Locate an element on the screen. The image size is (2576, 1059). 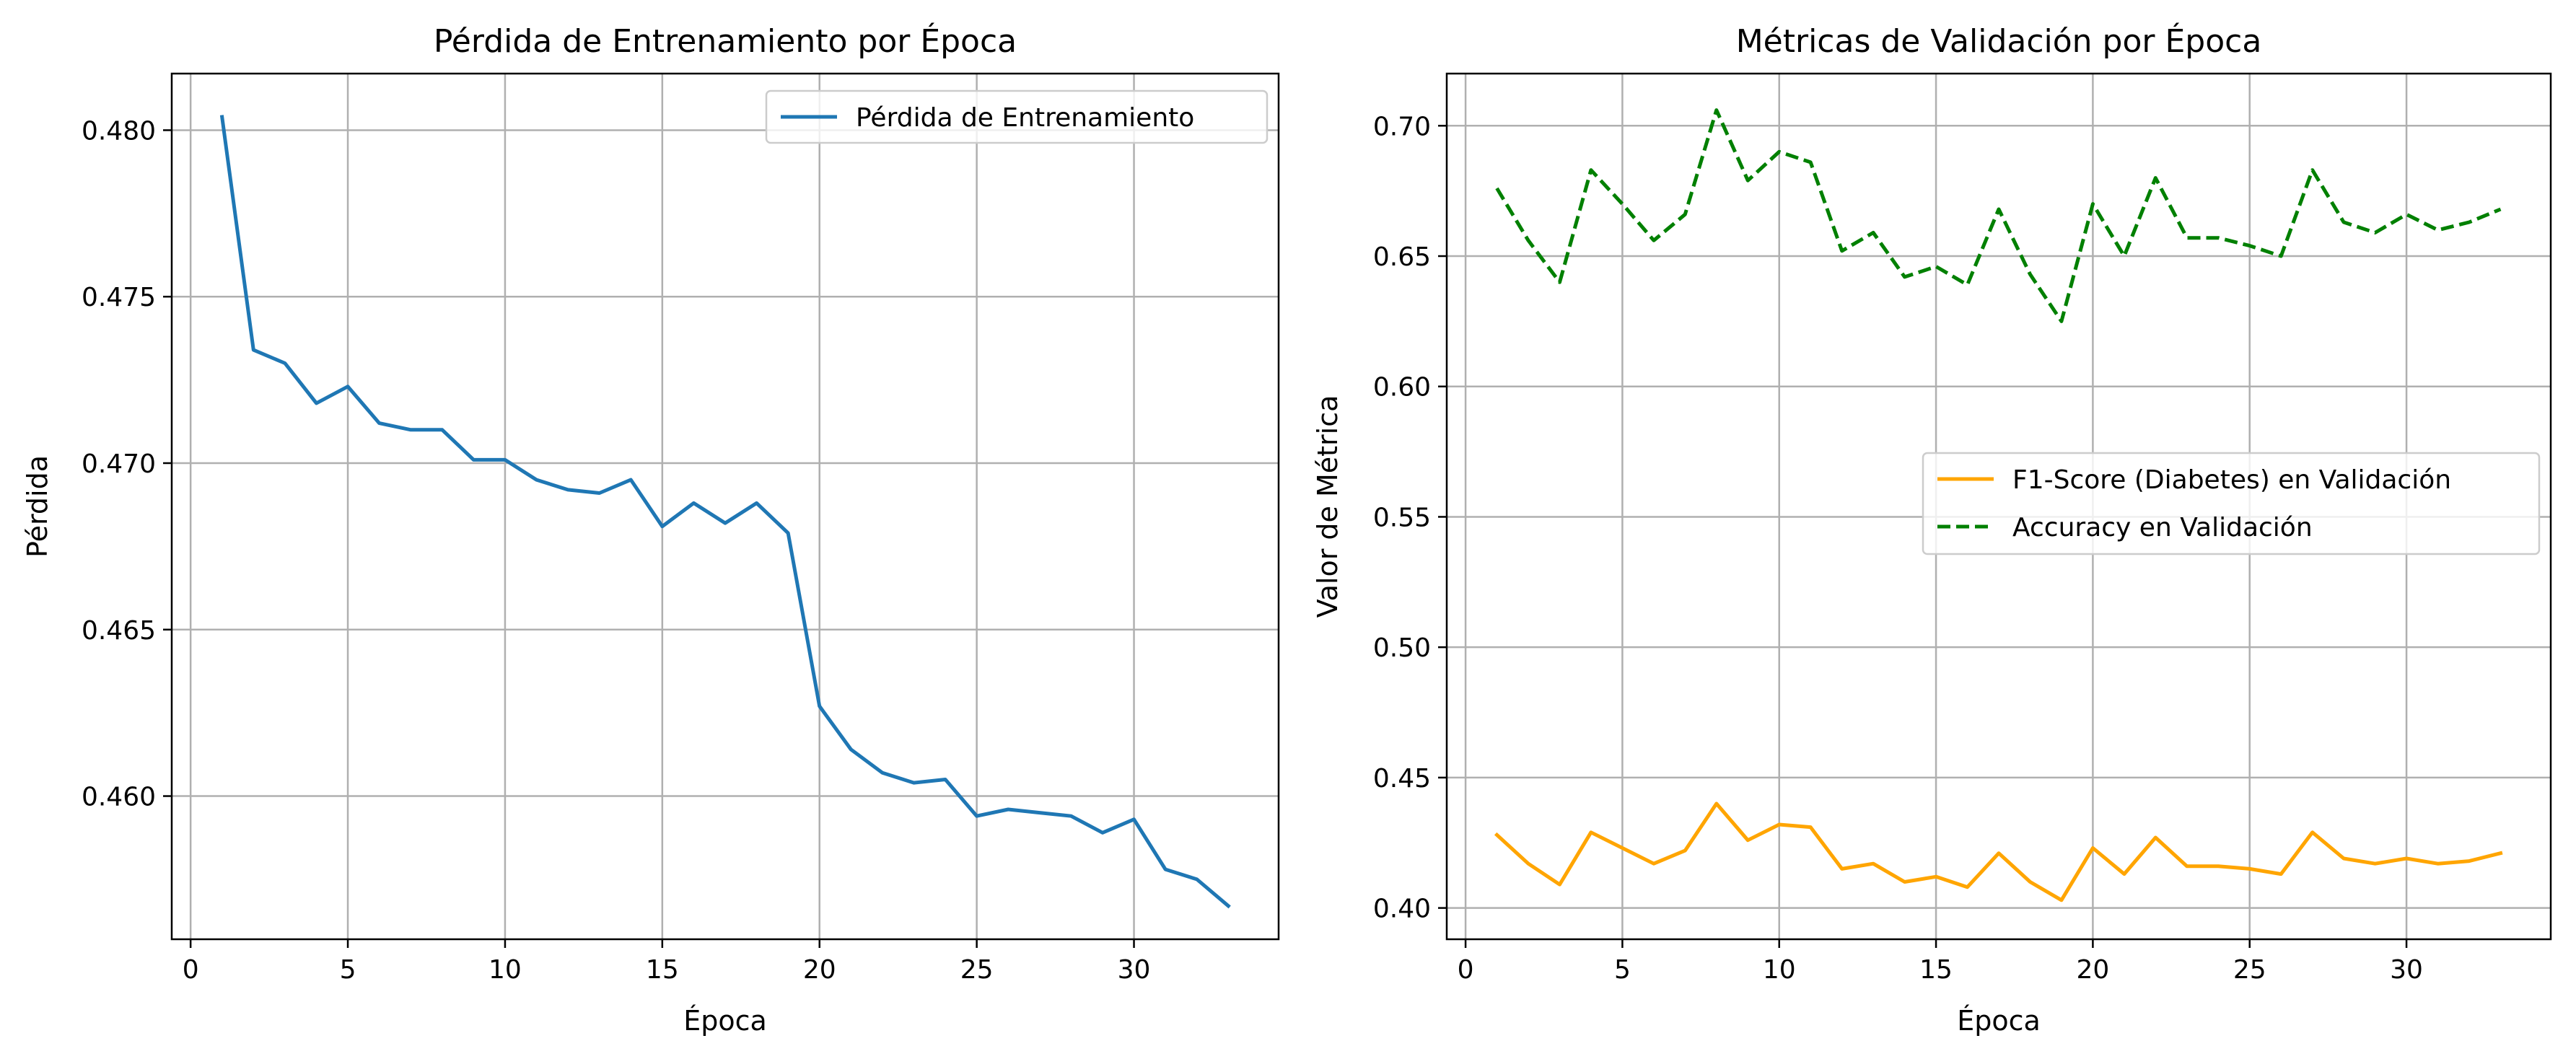
legend-entry-label: Accuracy en Validación is located at coordinates (2162, 527).